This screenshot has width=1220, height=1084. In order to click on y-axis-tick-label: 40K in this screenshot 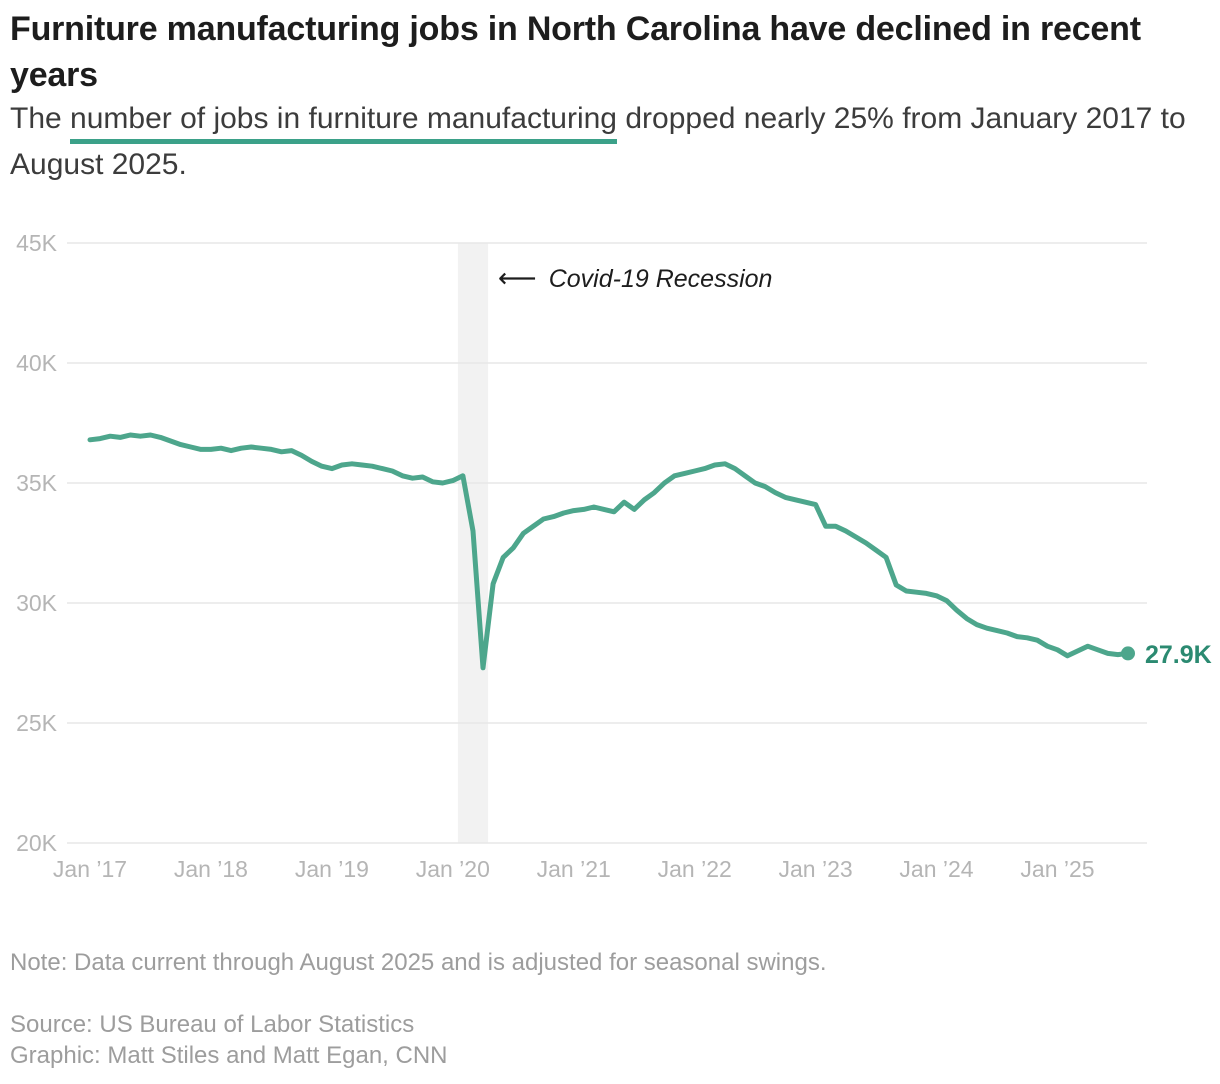, I will do `click(37, 363)`.